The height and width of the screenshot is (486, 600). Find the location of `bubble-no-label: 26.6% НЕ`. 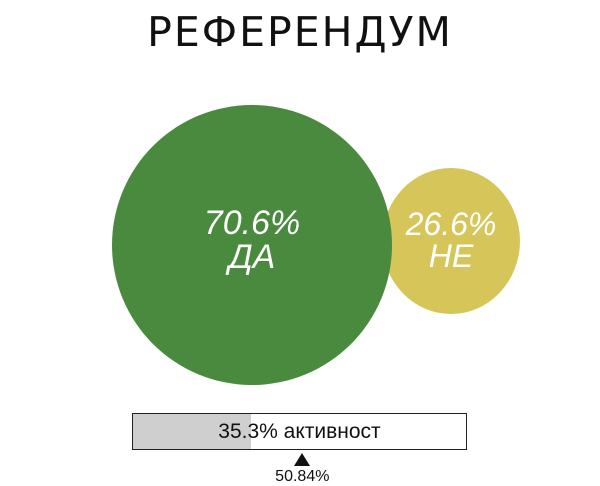

bubble-no-label: 26.6% НЕ is located at coordinates (451, 240).